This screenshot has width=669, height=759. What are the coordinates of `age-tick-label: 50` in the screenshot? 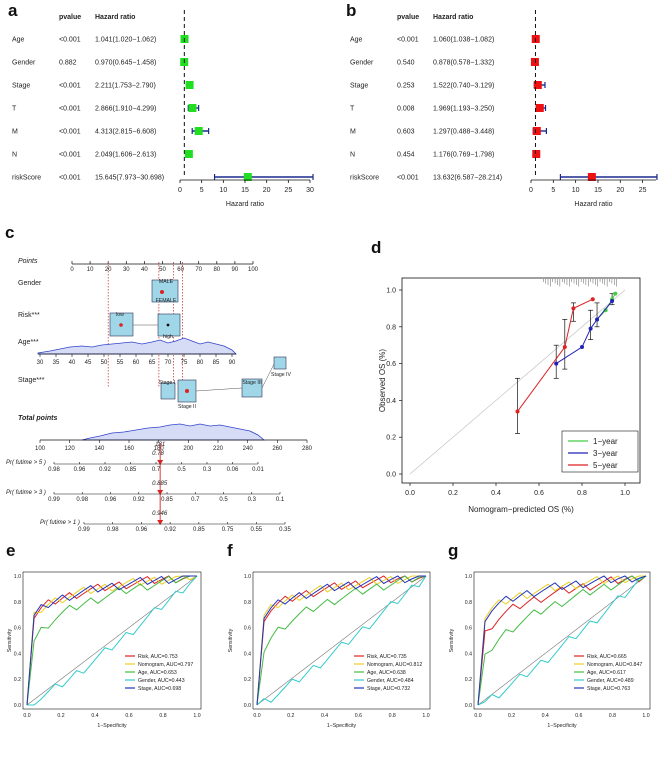 It's located at (104, 363).